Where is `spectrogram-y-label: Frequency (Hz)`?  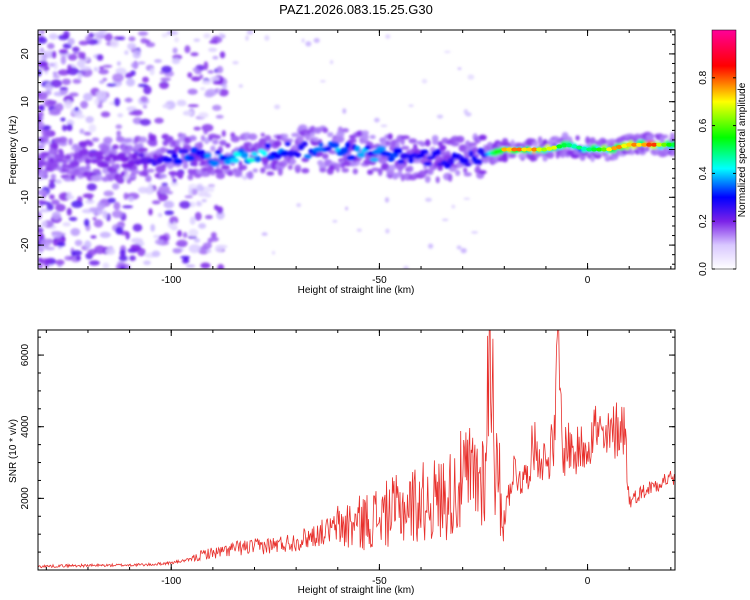 spectrogram-y-label: Frequency (Hz) is located at coordinates (13, 150).